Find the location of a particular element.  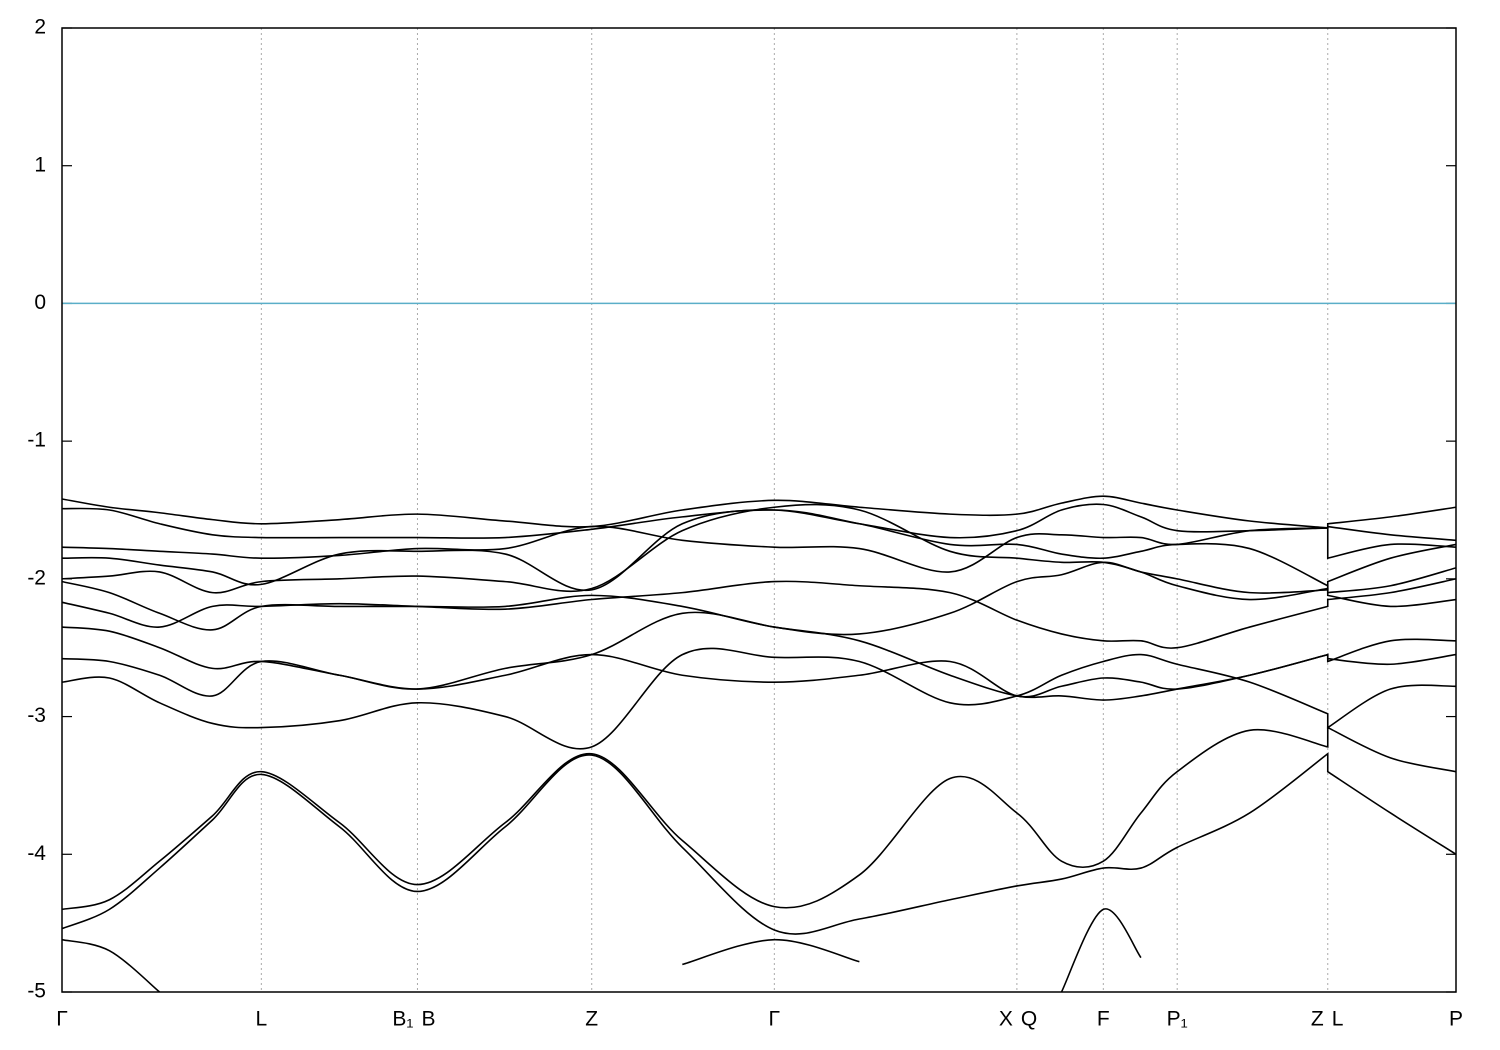

kpoint-label: X is located at coordinates (1006, 1019).